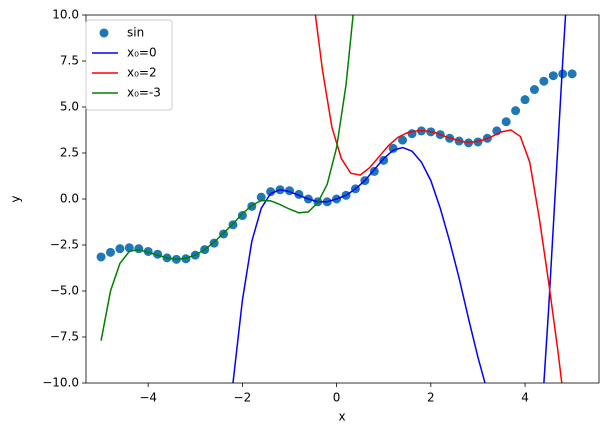 The width and height of the screenshot is (608, 434). Describe the element at coordinates (64, 337) in the screenshot. I see `y-tick-label: −7.5` at that location.